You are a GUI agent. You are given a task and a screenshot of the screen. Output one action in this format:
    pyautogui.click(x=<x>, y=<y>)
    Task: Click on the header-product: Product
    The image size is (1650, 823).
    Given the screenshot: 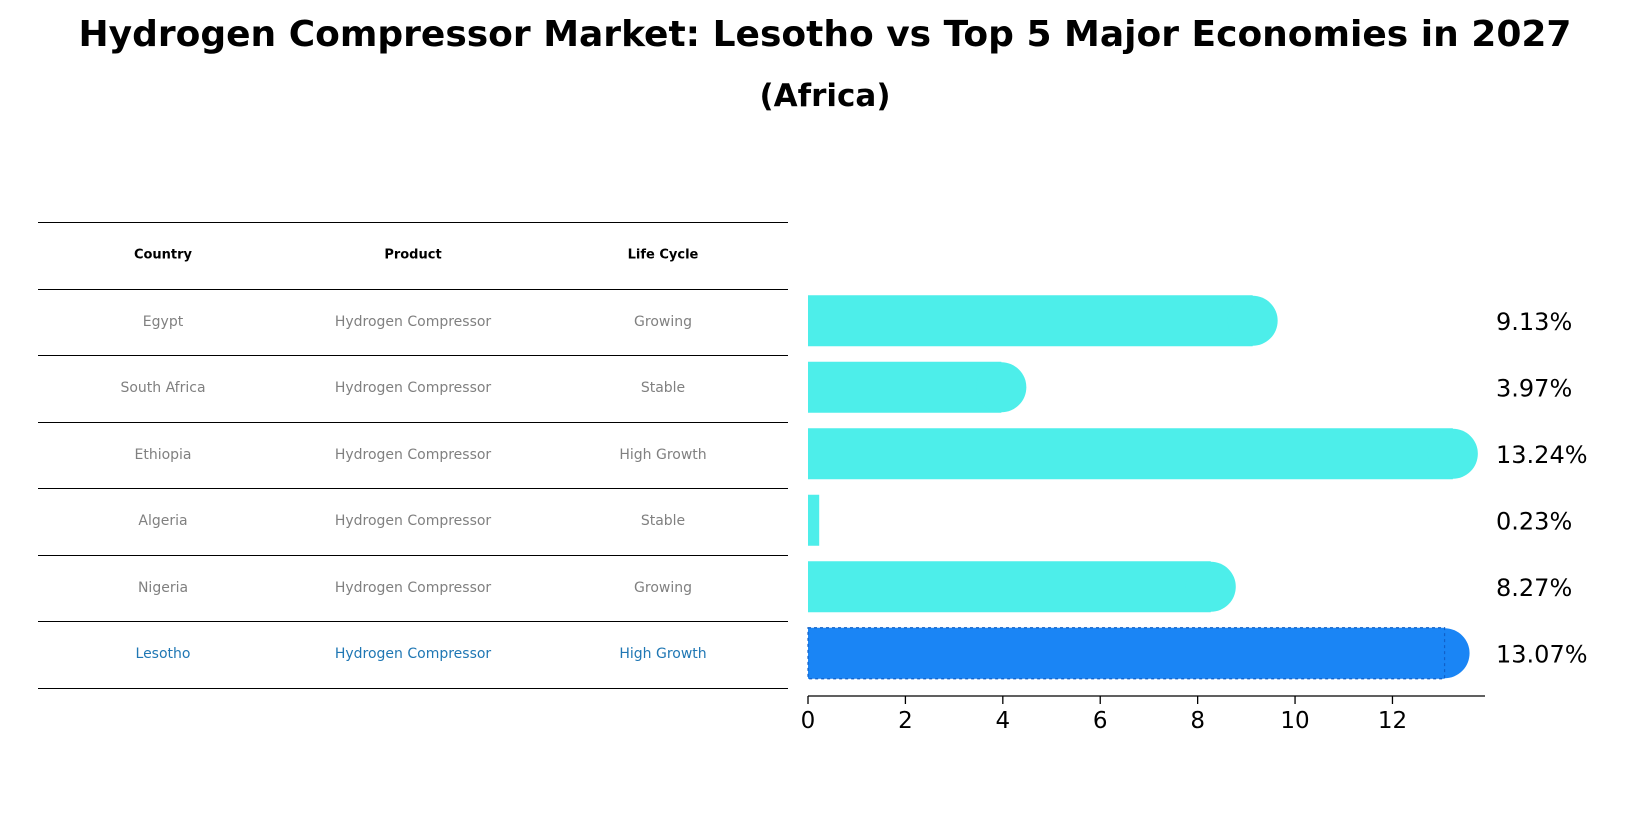 What is the action you would take?
    pyautogui.click(x=413, y=255)
    